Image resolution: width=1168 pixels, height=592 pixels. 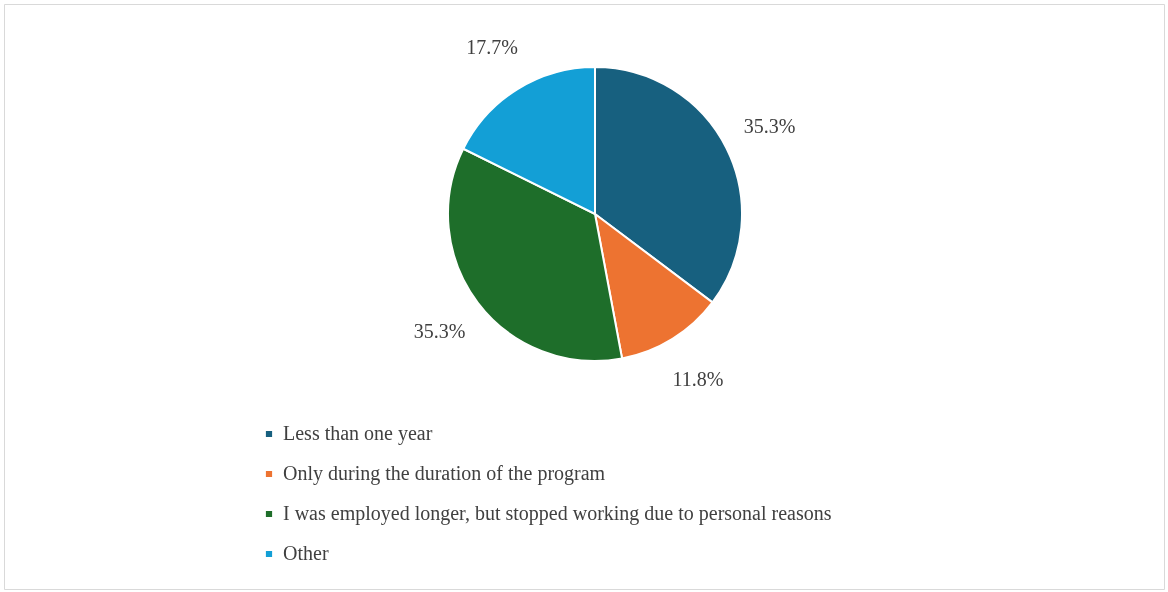 What do you see at coordinates (492, 47) in the screenshot?
I see `data-label: 17.7%` at bounding box center [492, 47].